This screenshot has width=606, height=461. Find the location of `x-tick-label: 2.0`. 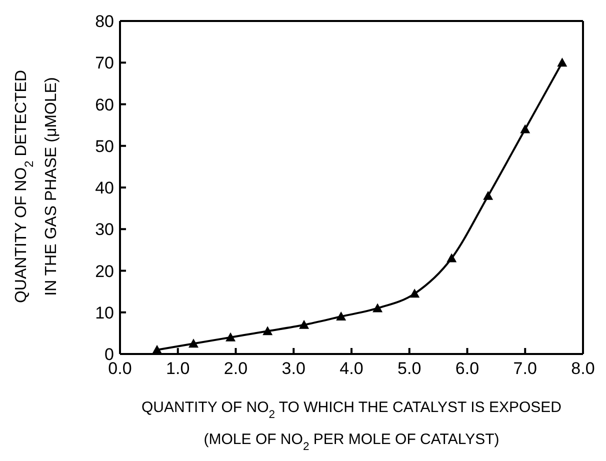

x-tick-label: 2.0 is located at coordinates (236, 368).